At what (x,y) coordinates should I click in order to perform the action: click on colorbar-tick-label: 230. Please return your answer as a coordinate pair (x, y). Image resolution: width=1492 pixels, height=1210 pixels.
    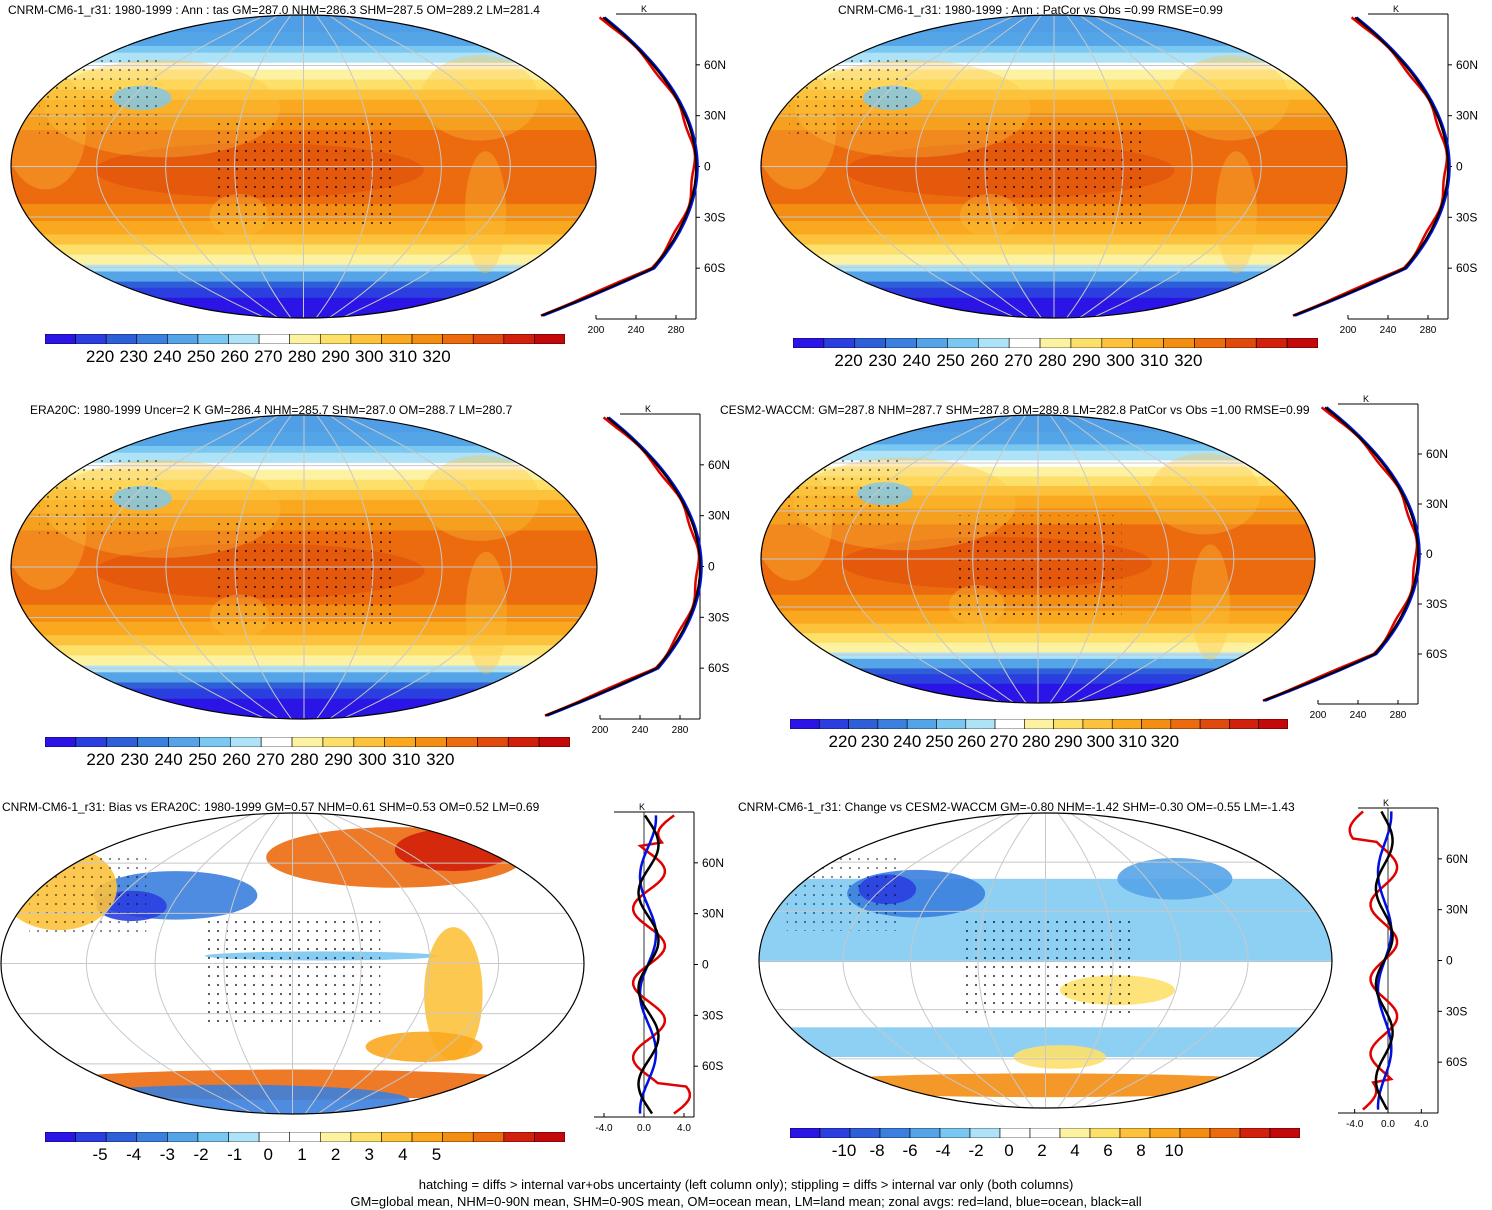
    Looking at the image, I should click on (134, 759).